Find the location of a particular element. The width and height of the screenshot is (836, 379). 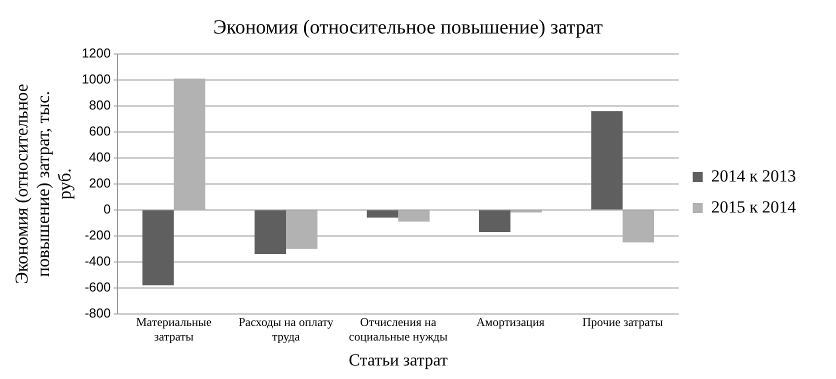

y-tick-label: 400 is located at coordinates (100, 157).